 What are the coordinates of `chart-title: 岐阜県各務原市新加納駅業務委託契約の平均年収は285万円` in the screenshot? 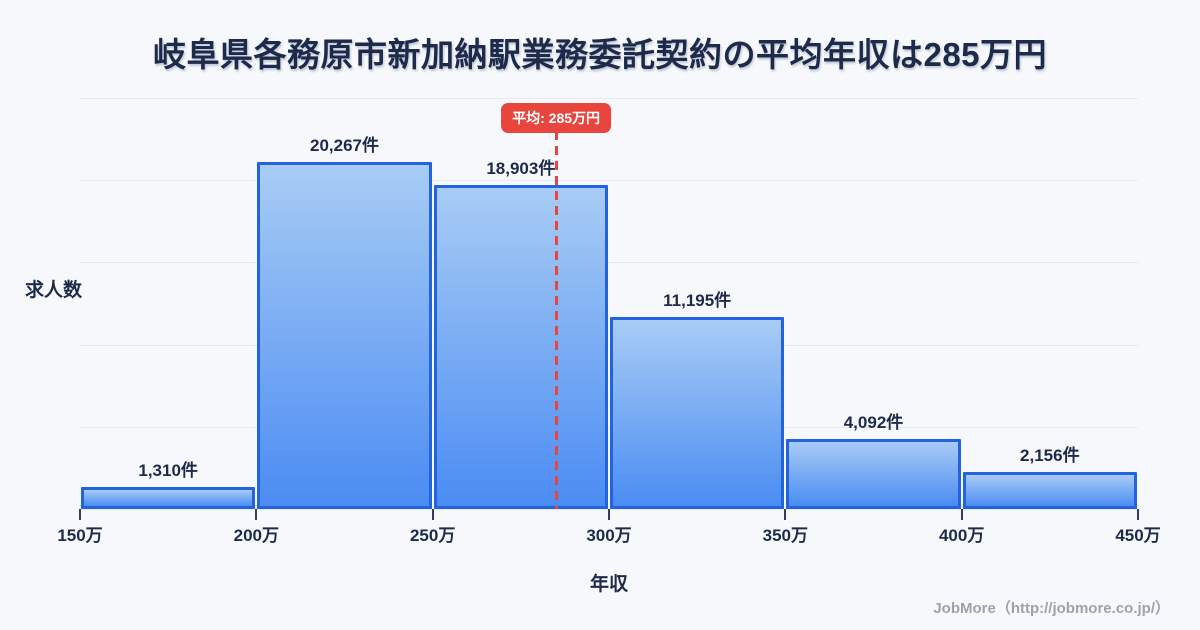 It's located at (600, 54).